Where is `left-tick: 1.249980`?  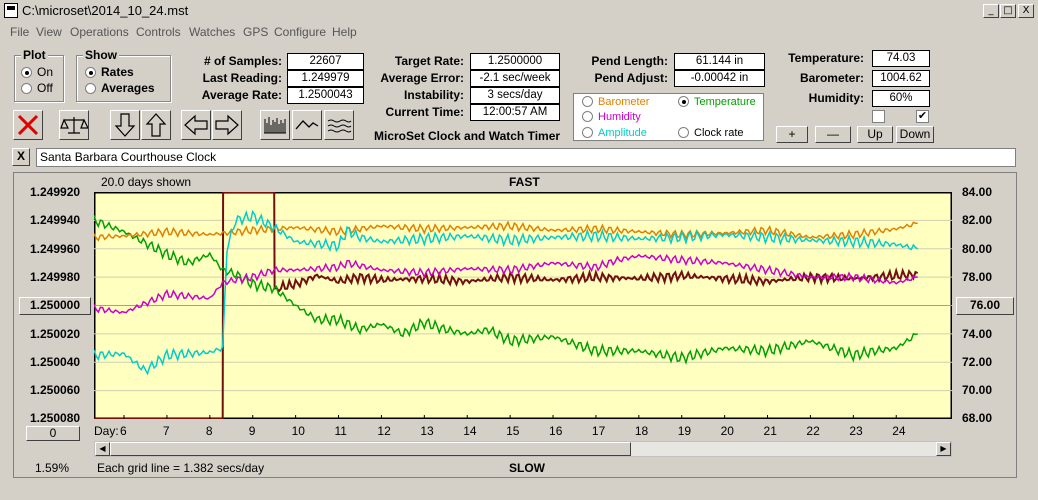
left-tick: 1.249980 is located at coordinates (55, 277).